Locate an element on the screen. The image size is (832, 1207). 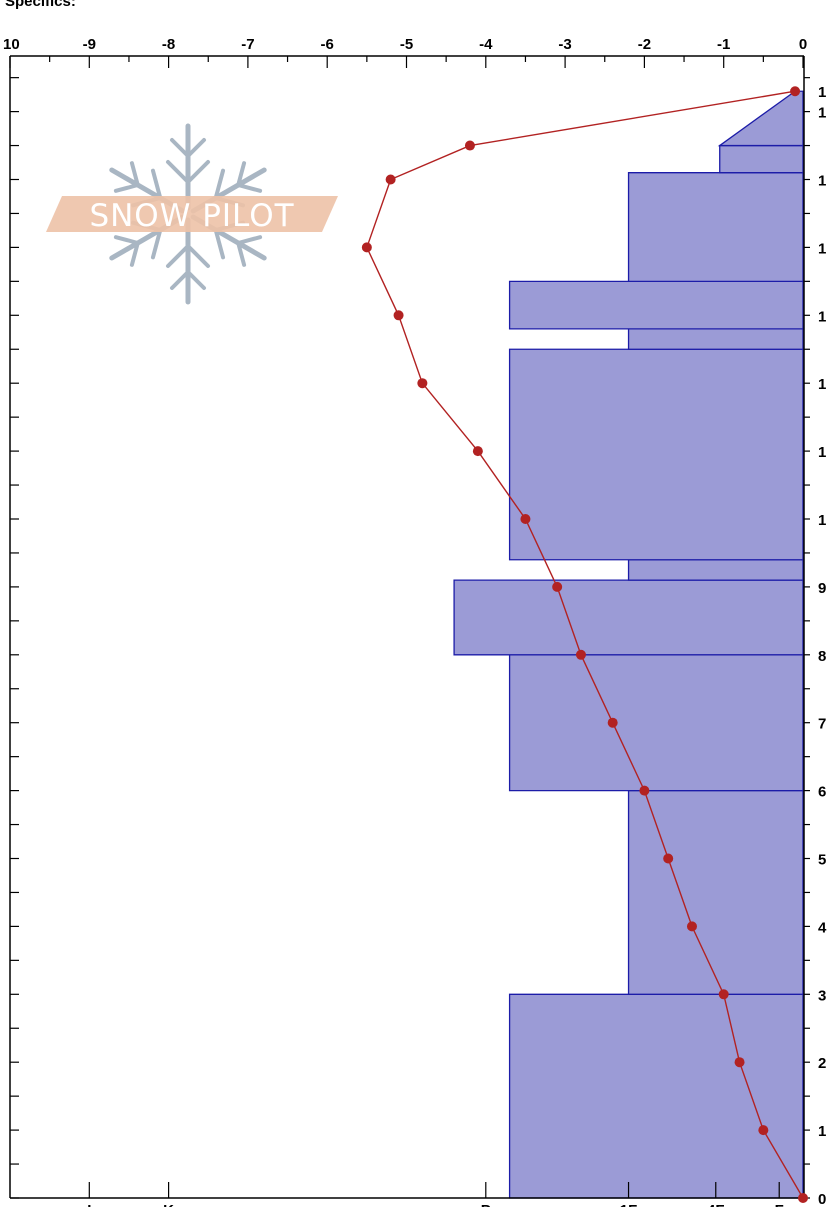
right-depth-tick-label: 7 is located at coordinates (822, 724).